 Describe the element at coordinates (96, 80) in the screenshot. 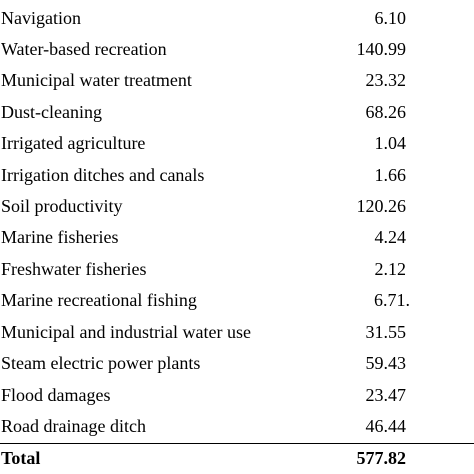

I see `row-label: Municipal water treatment` at that location.